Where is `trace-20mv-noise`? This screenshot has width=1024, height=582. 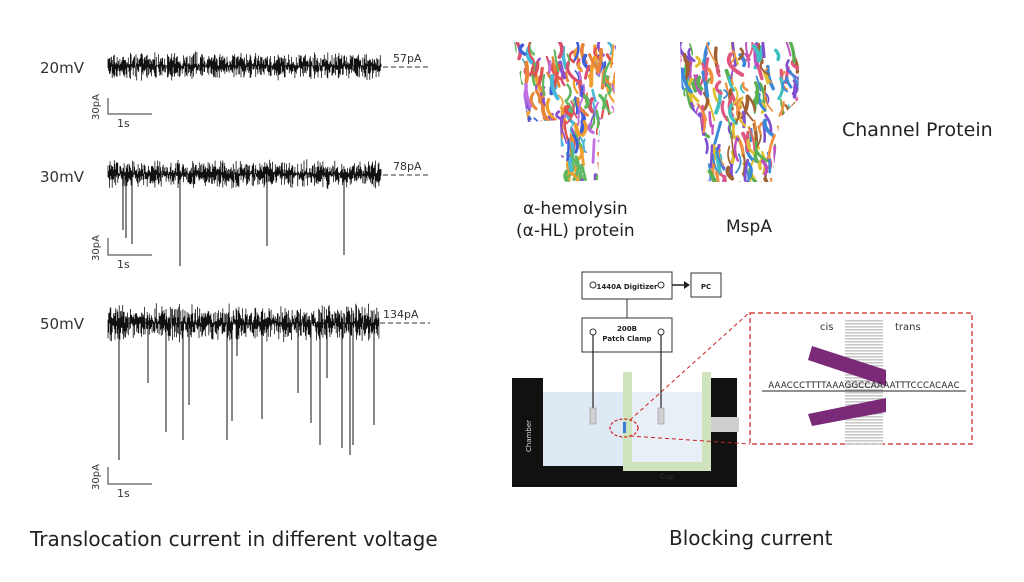
trace-20mv-noise is located at coordinates (244, 66).